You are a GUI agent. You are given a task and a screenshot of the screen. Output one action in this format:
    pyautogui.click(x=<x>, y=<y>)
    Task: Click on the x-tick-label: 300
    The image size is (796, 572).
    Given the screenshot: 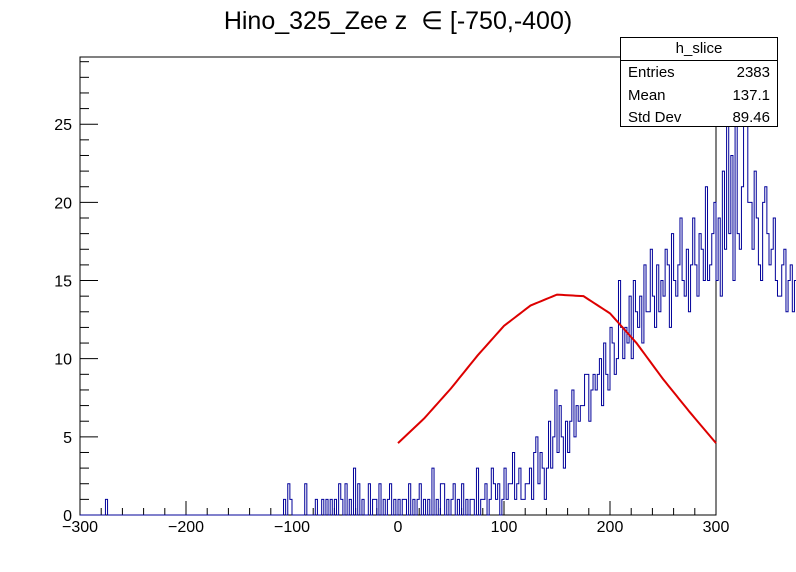 What is the action you would take?
    pyautogui.click(x=716, y=527)
    